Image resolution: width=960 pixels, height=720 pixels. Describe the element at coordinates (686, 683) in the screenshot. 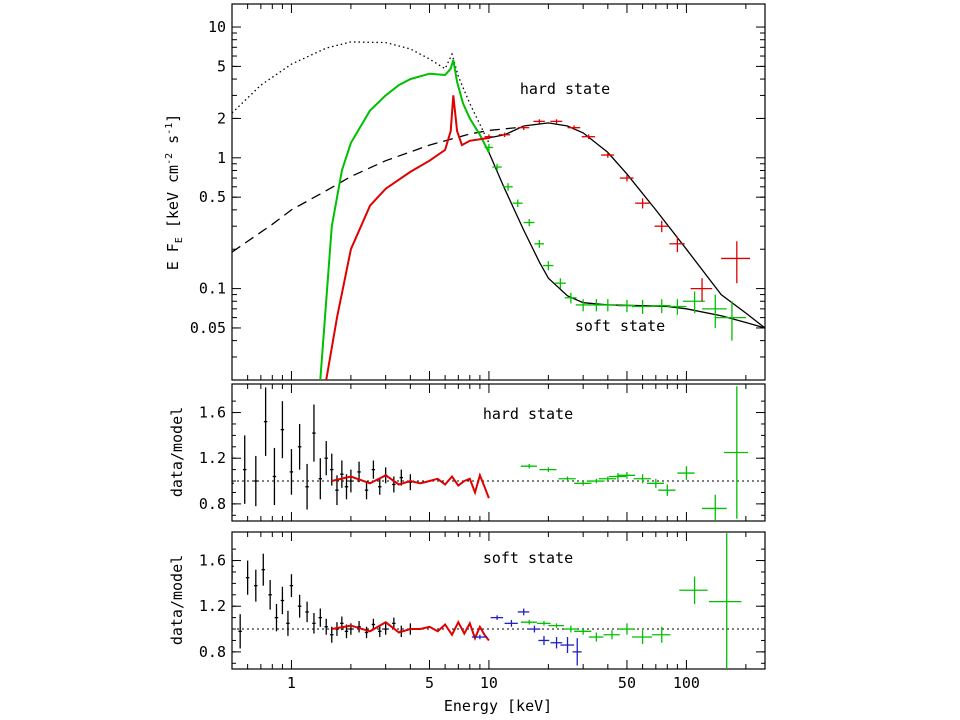

I see `x-tick-label: 100` at that location.